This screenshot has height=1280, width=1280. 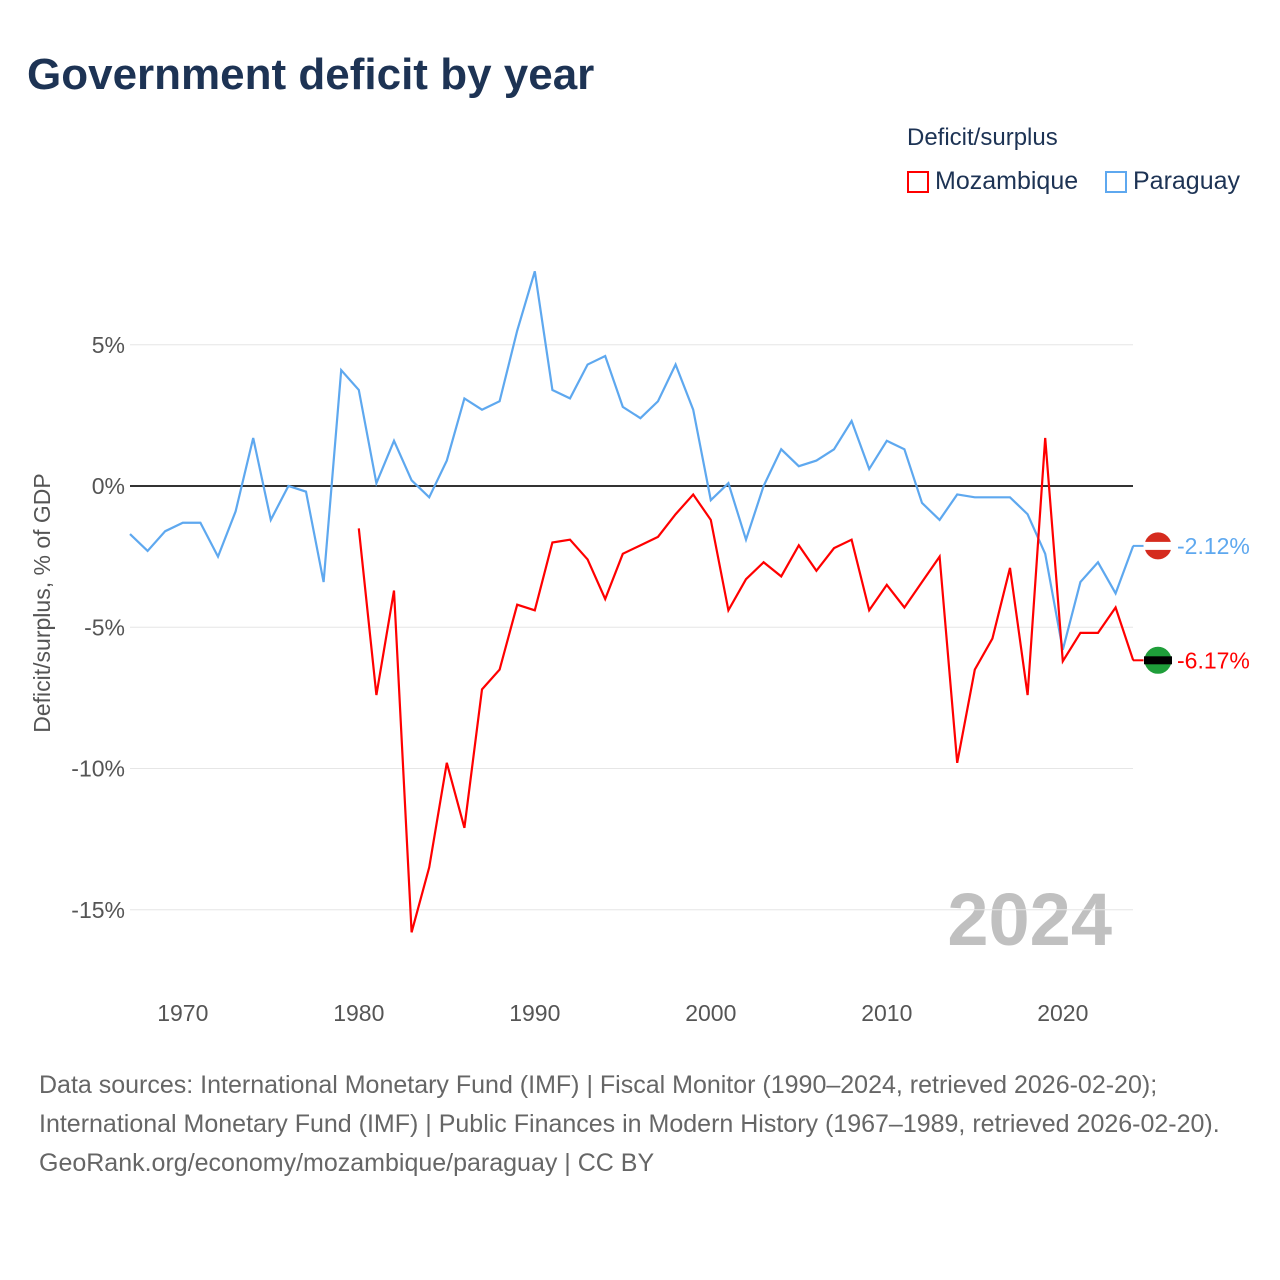 What do you see at coordinates (1187, 181) in the screenshot?
I see `legend-label: Paraguay` at bounding box center [1187, 181].